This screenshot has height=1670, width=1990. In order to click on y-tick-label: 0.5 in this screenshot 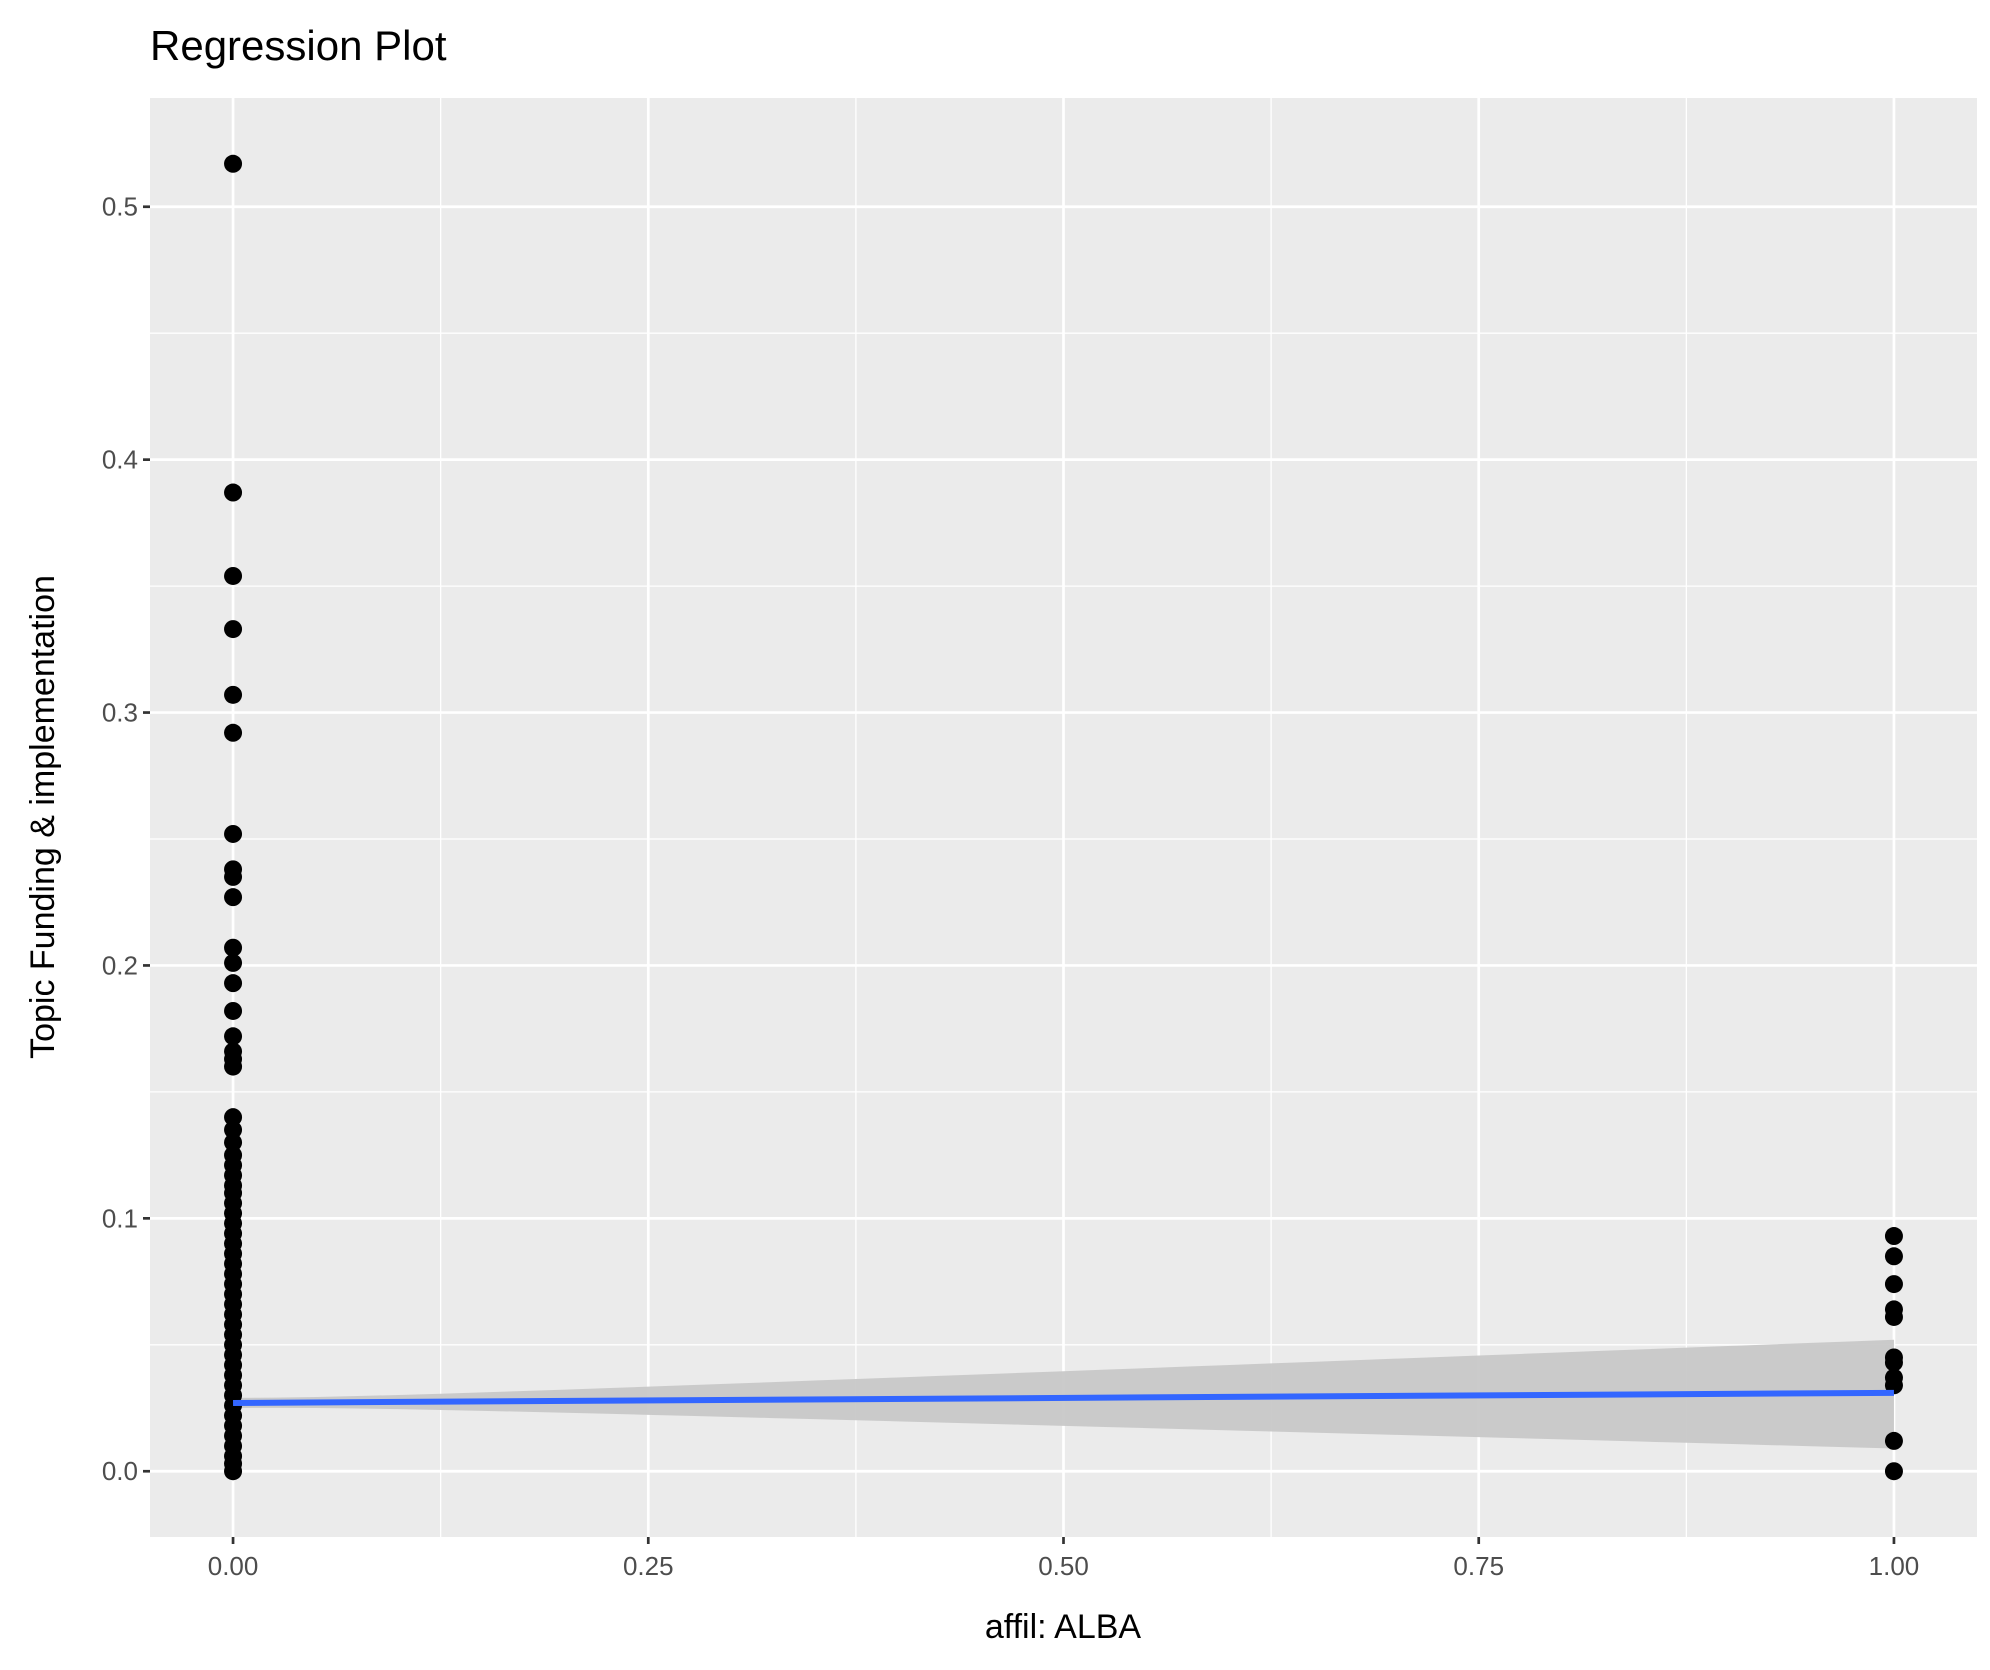, I will do `click(120, 207)`.